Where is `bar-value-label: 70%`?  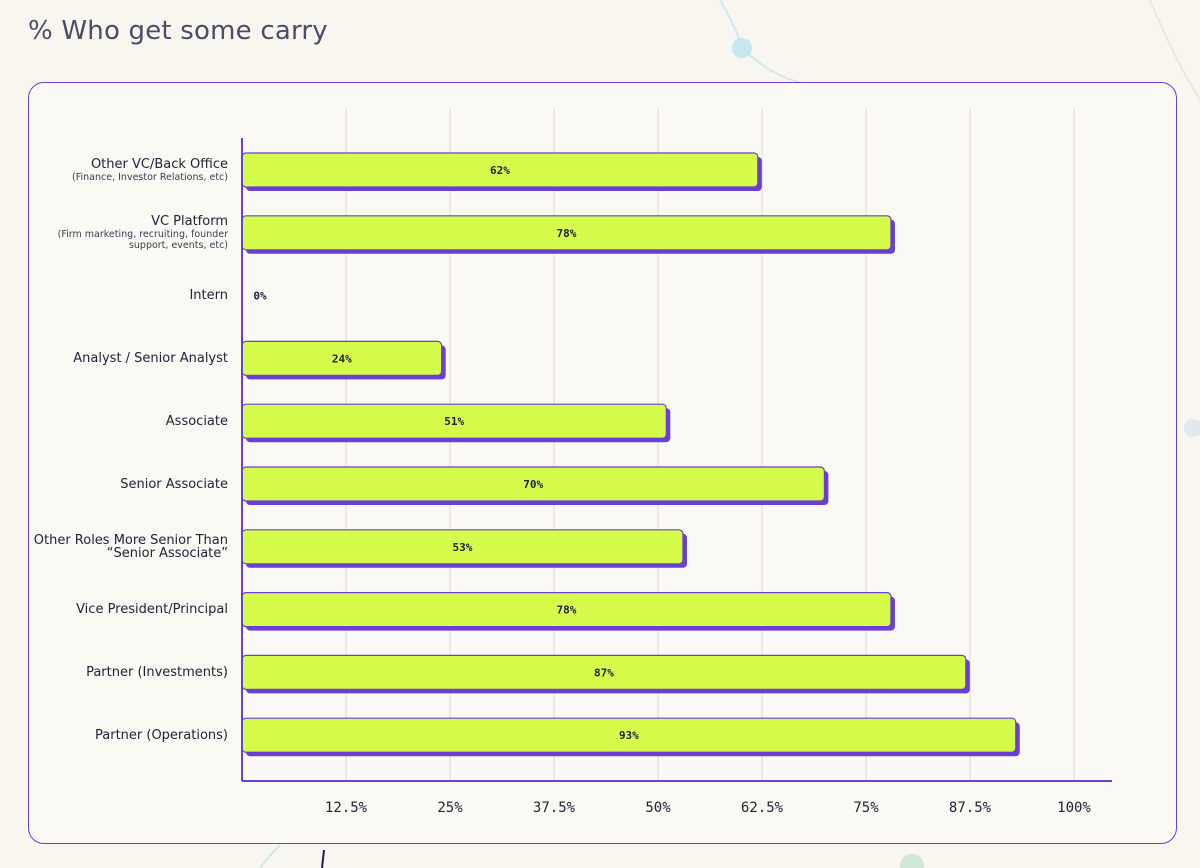 bar-value-label: 70% is located at coordinates (533, 484).